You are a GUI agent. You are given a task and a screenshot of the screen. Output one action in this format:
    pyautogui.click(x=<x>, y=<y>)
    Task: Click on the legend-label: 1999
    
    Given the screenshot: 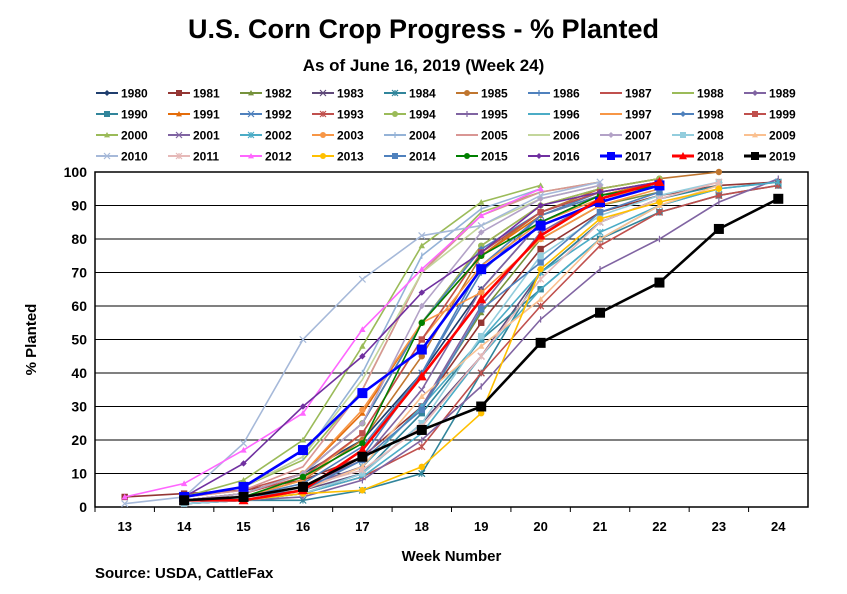 What is the action you would take?
    pyautogui.click(x=782, y=115)
    